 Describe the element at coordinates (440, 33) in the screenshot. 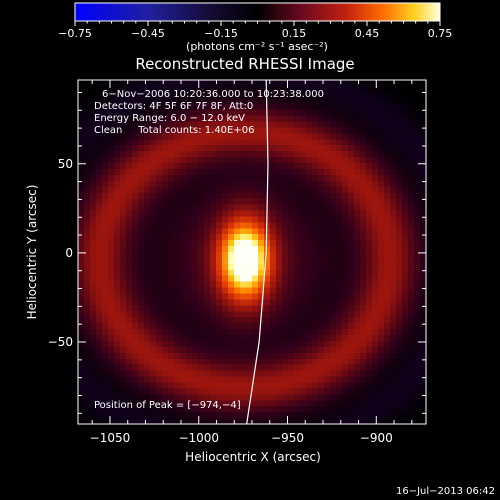

I see `colorbar-tick-label: 0.75` at that location.